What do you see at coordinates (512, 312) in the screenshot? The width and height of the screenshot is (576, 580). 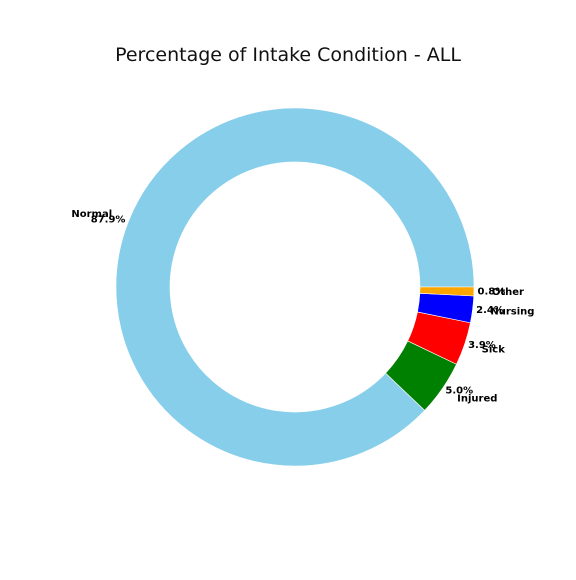 I see `category-label-nursing: Nursing` at bounding box center [512, 312].